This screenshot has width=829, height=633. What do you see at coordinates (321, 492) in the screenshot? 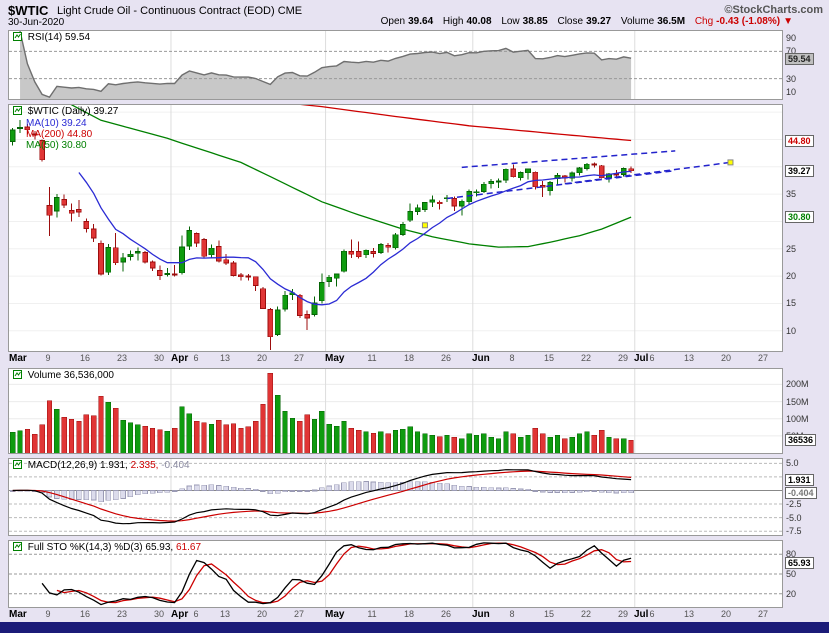
I see `macd-histogram` at bounding box center [321, 492].